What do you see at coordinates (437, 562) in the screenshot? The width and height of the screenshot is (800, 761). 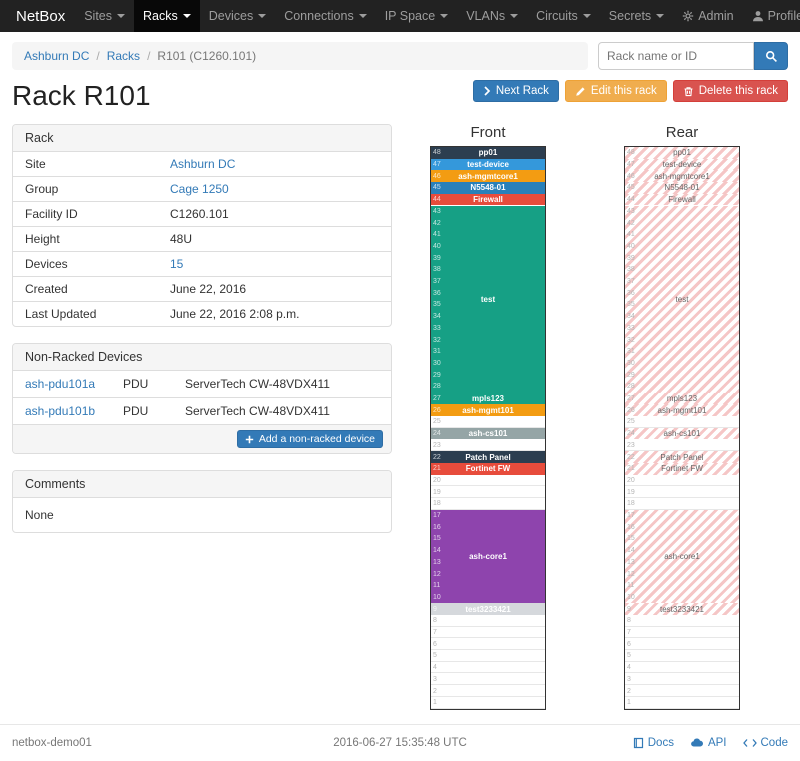 I see `rack-unit-number: 13` at bounding box center [437, 562].